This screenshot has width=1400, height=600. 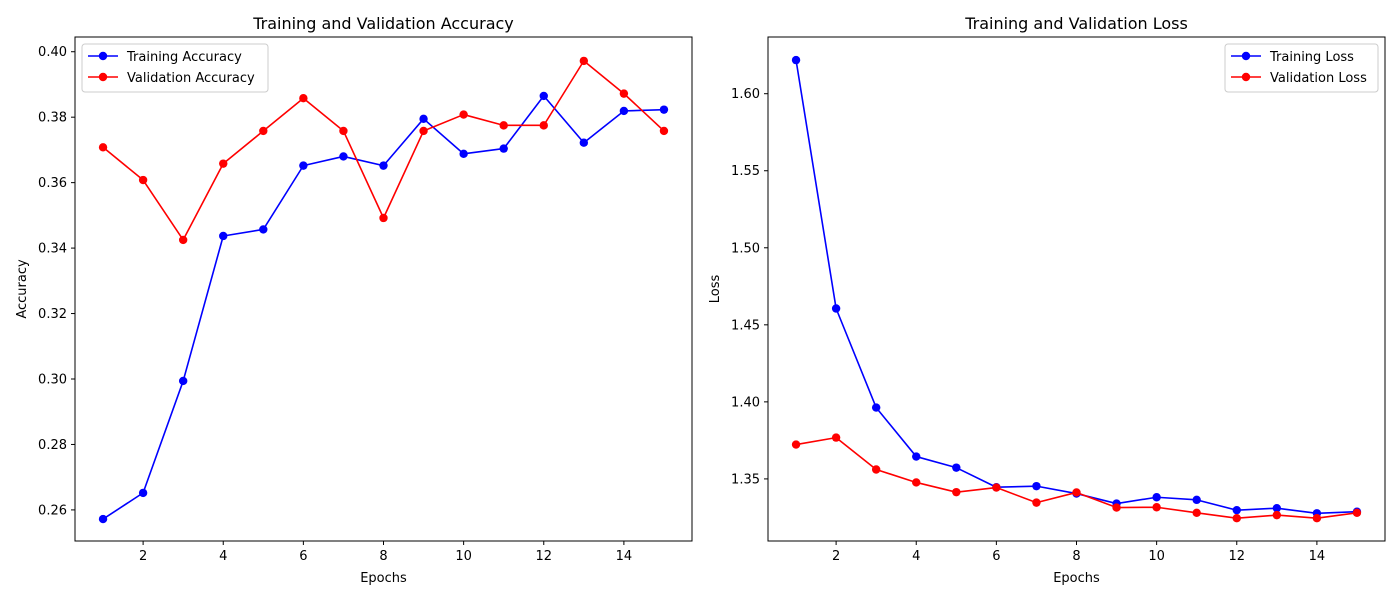 I want to click on x-tick-label: 4, so click(x=916, y=556).